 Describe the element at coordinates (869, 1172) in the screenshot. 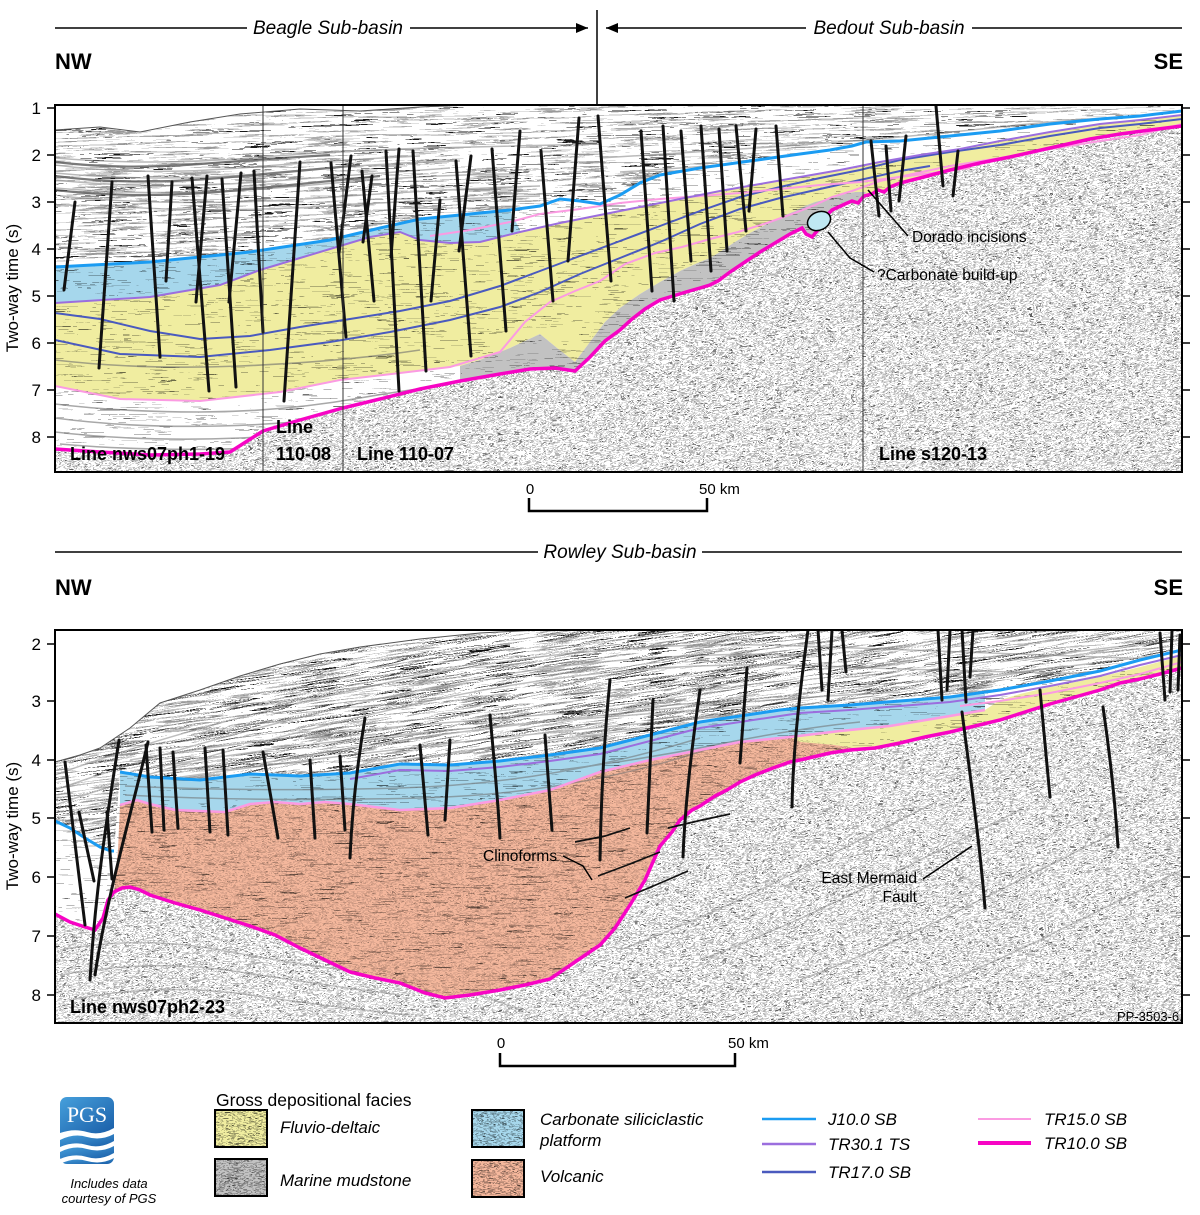

I see `svg-text: TR17.0 SB` at that location.